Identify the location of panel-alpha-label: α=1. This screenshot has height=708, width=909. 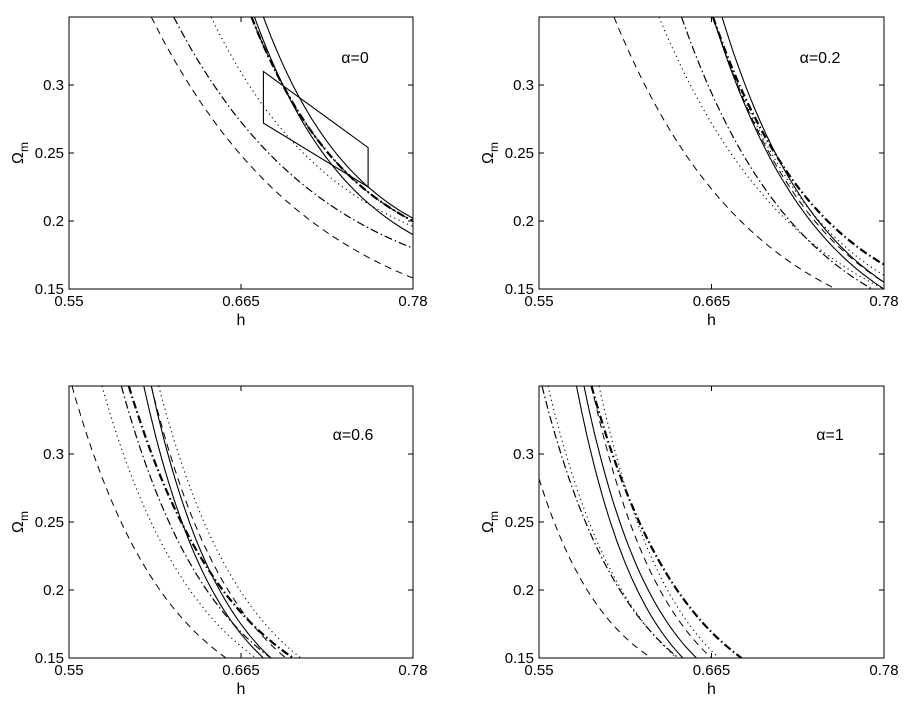
(830, 435).